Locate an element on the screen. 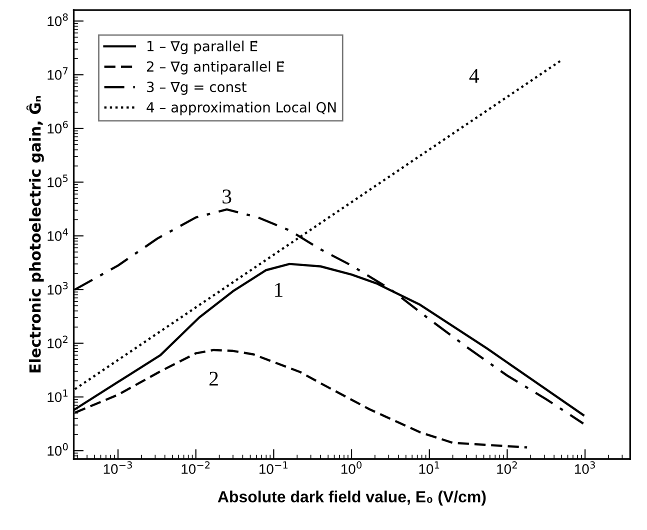 This screenshot has width=647, height=530. y-tick-label: 10$^{8}$ is located at coordinates (58, 19).